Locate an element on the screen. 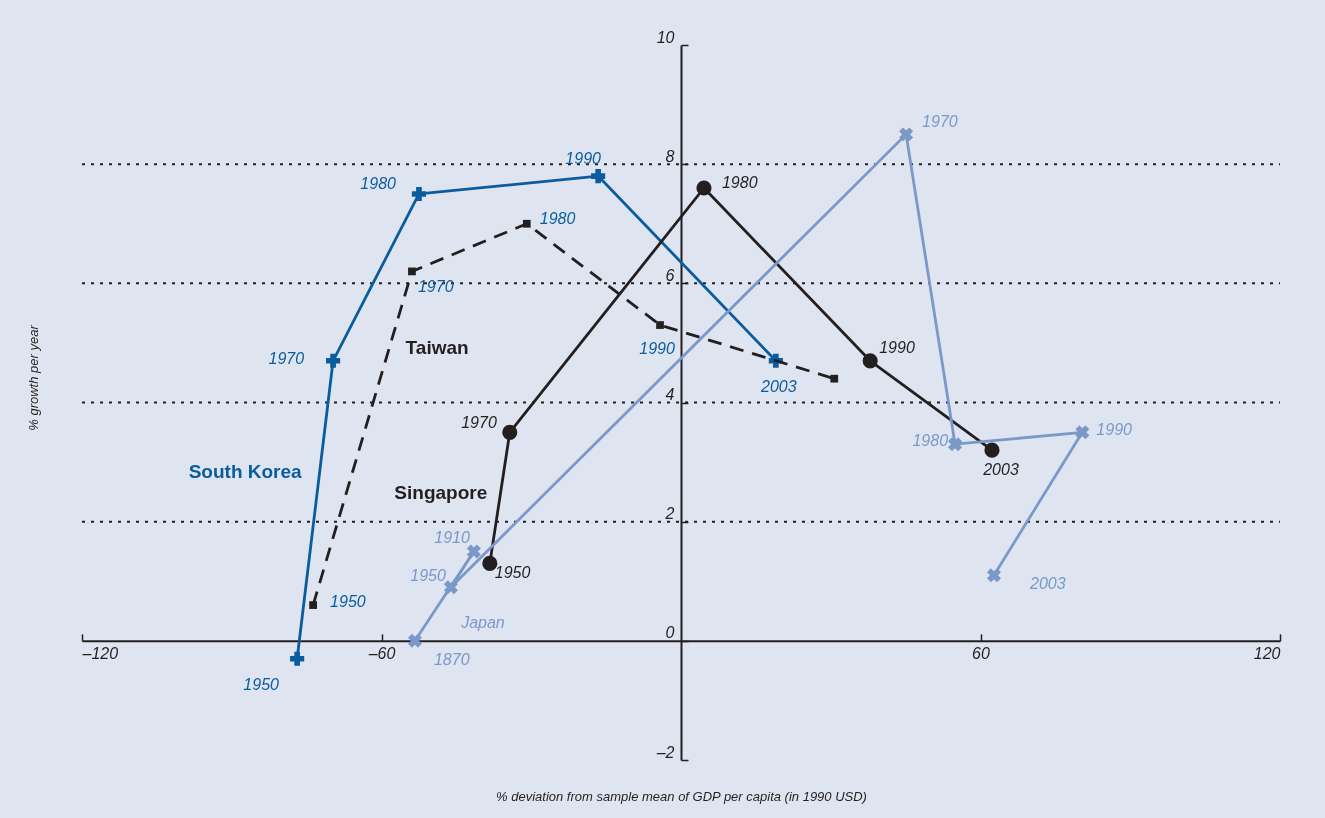 Image resolution: width=1325 pixels, height=818 pixels. annotation: 1870 is located at coordinates (451, 659).